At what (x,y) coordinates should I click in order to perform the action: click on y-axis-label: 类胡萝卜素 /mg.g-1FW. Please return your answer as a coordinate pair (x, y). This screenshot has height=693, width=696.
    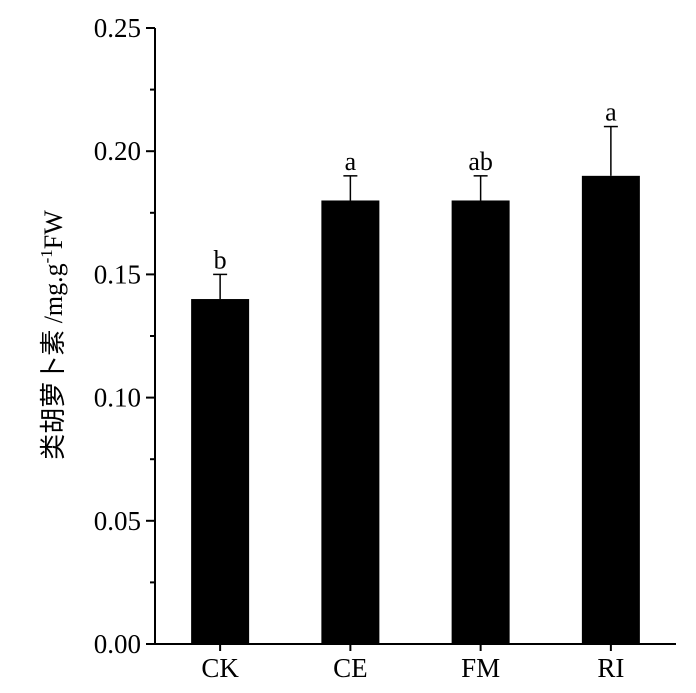
    Looking at the image, I should click on (52, 335).